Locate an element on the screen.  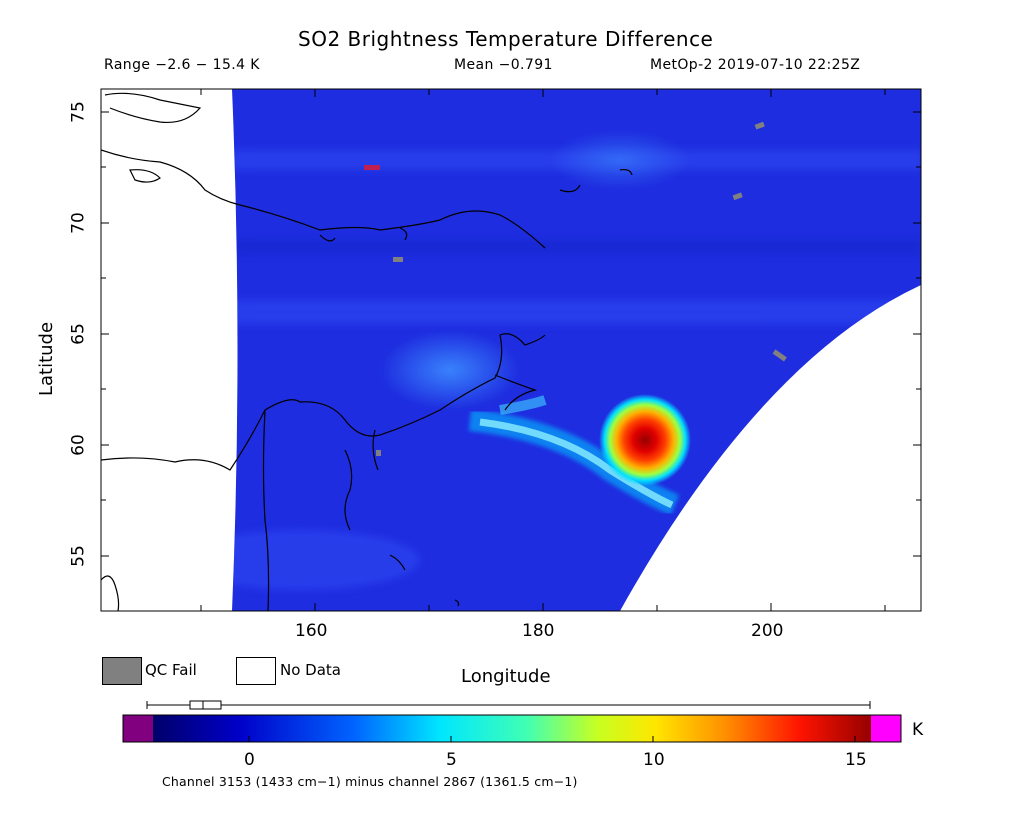
high-pixel is located at coordinates (372, 167).